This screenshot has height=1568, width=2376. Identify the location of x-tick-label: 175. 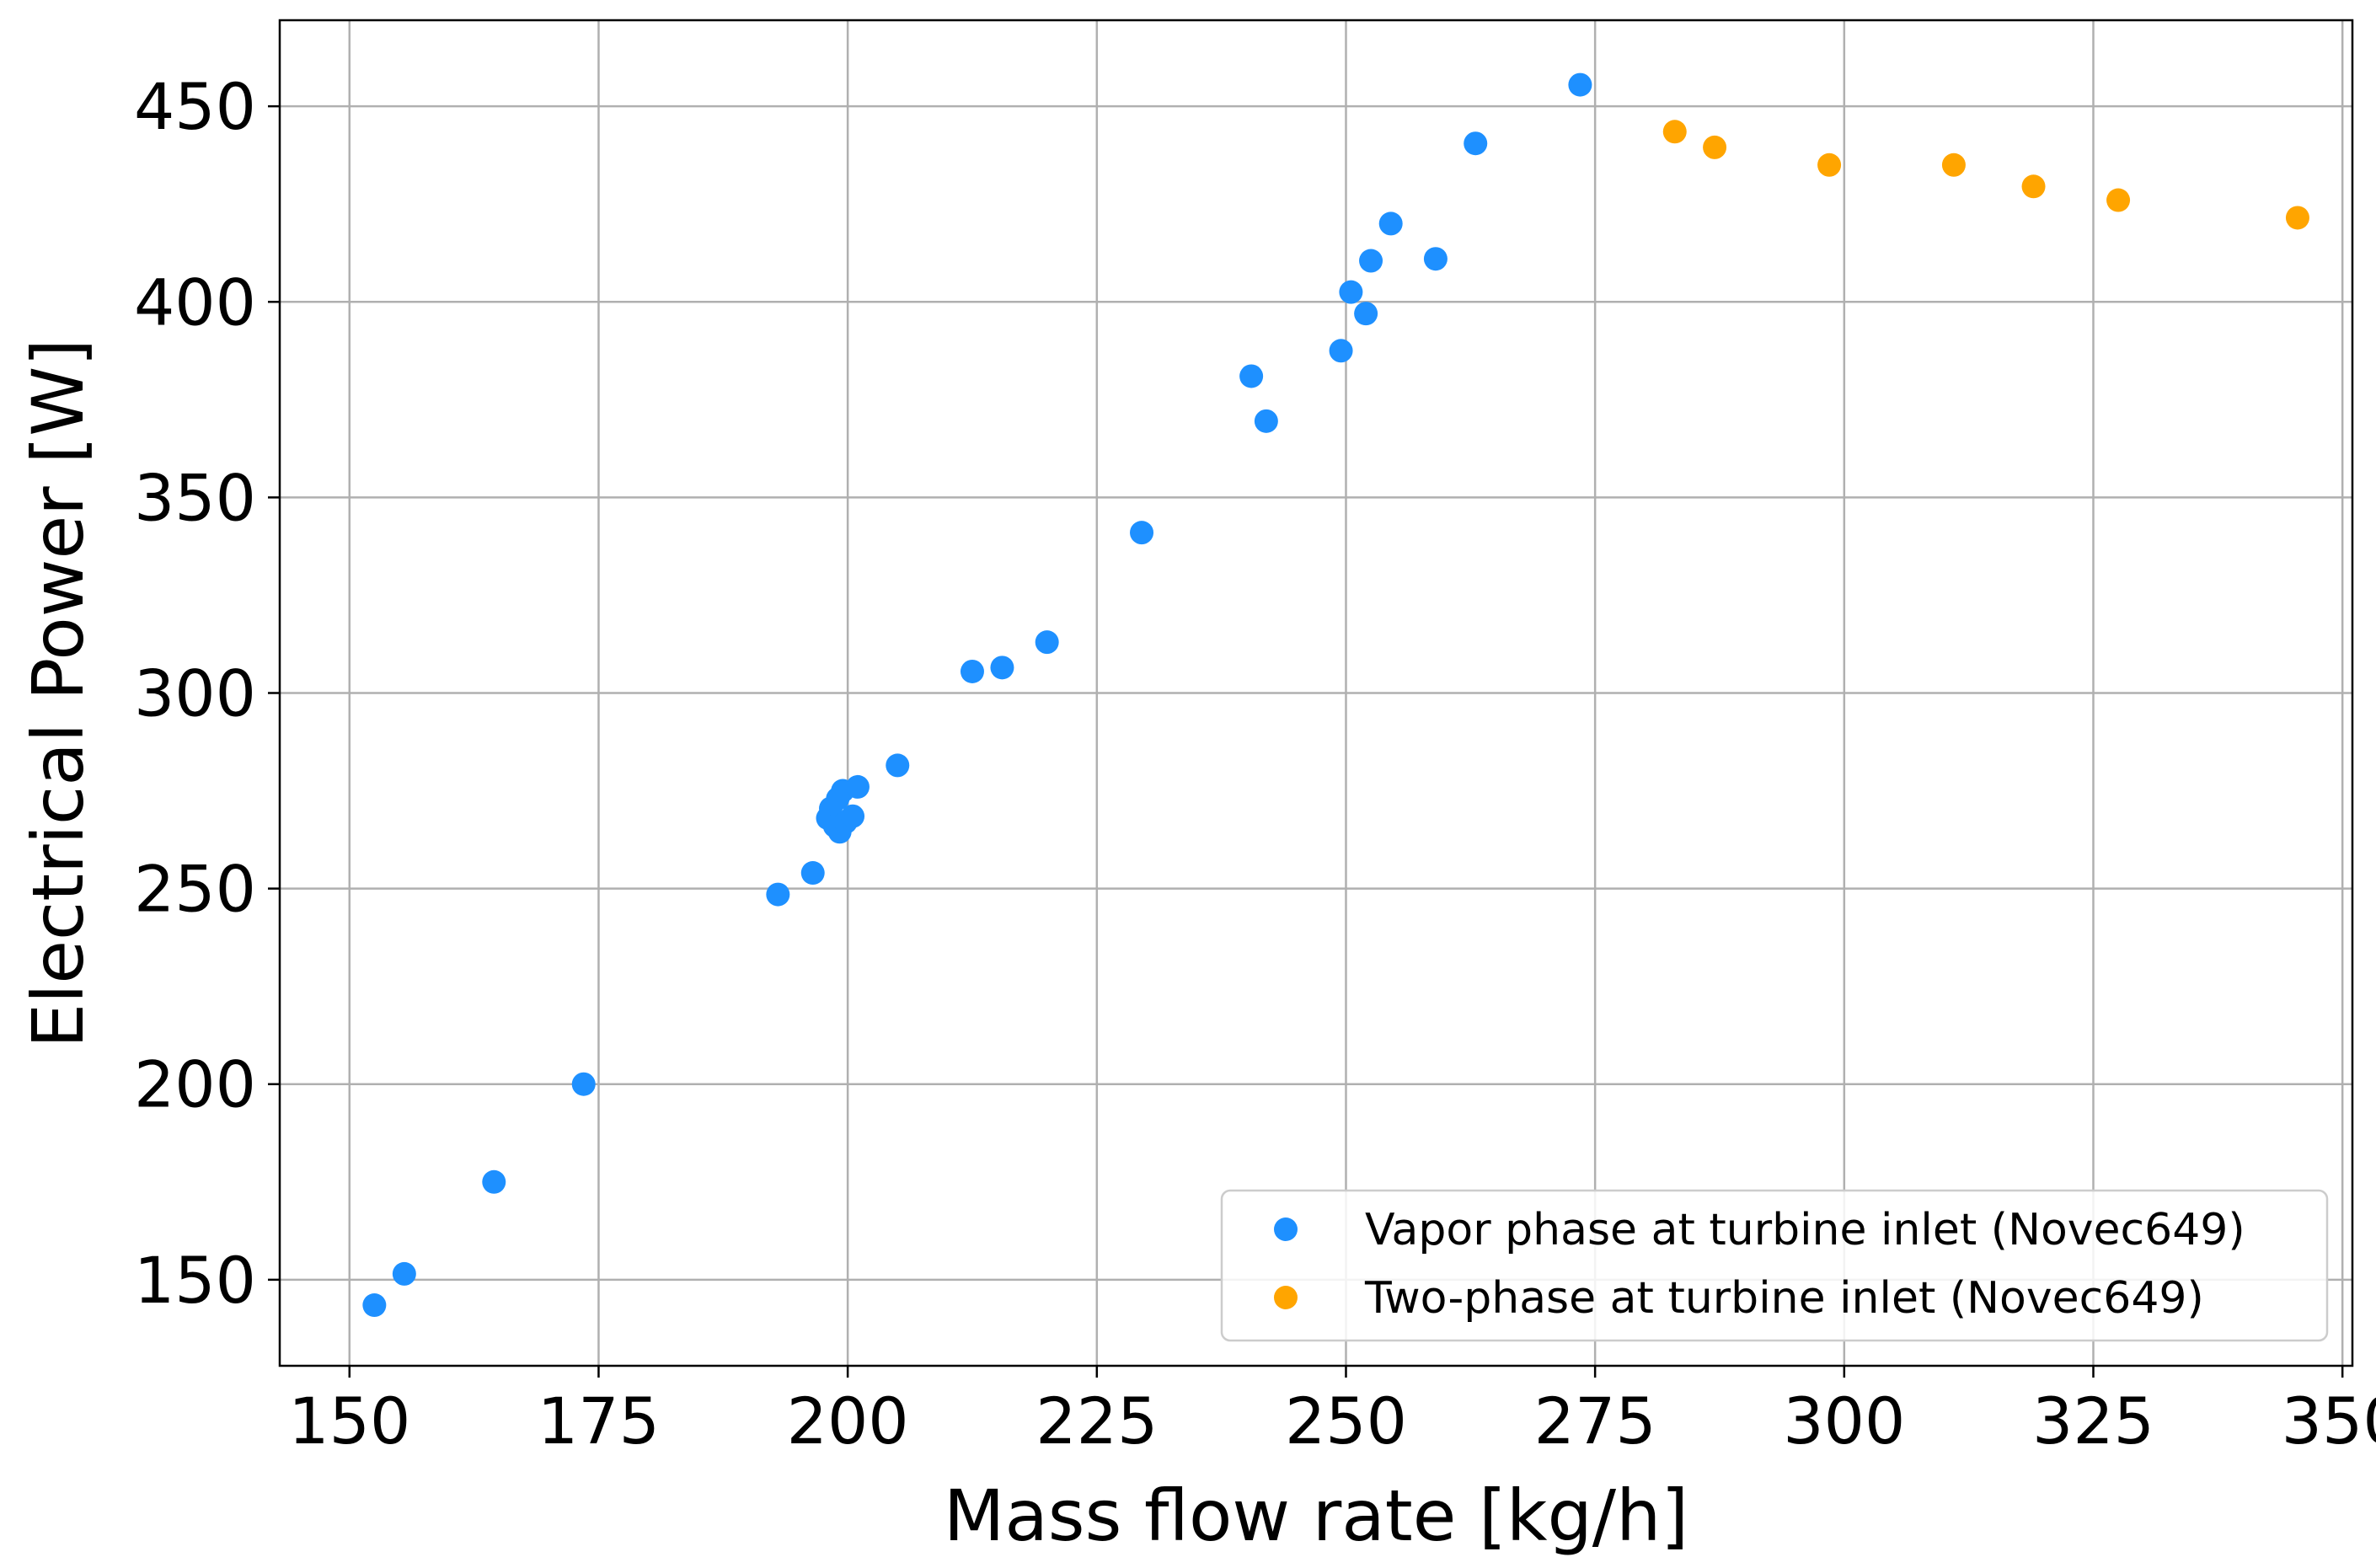
(599, 1420).